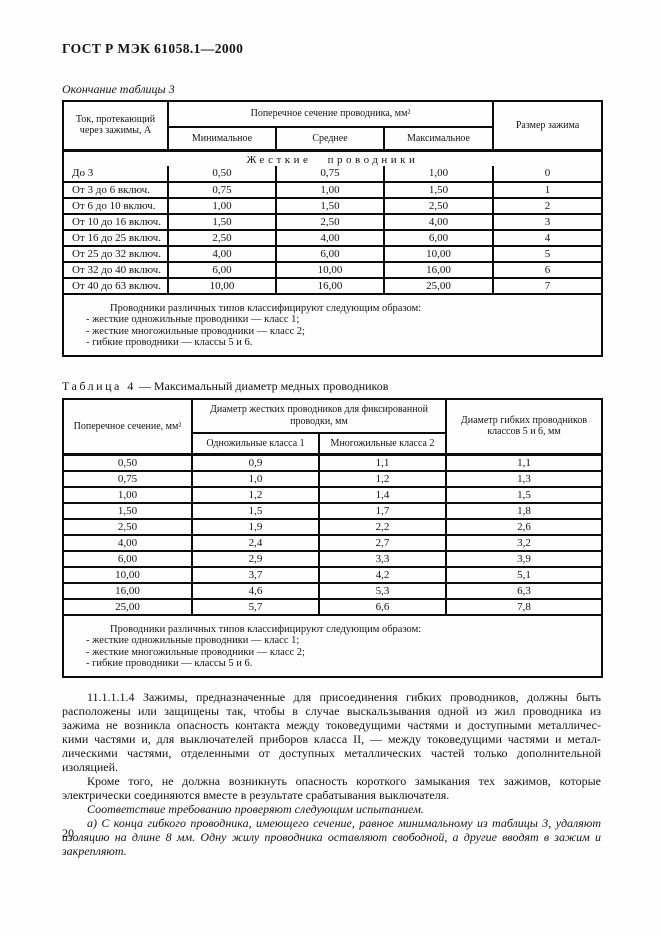 This screenshot has height=936, width=661. Describe the element at coordinates (548, 269) in the screenshot. I see `table-cell: 6` at that location.